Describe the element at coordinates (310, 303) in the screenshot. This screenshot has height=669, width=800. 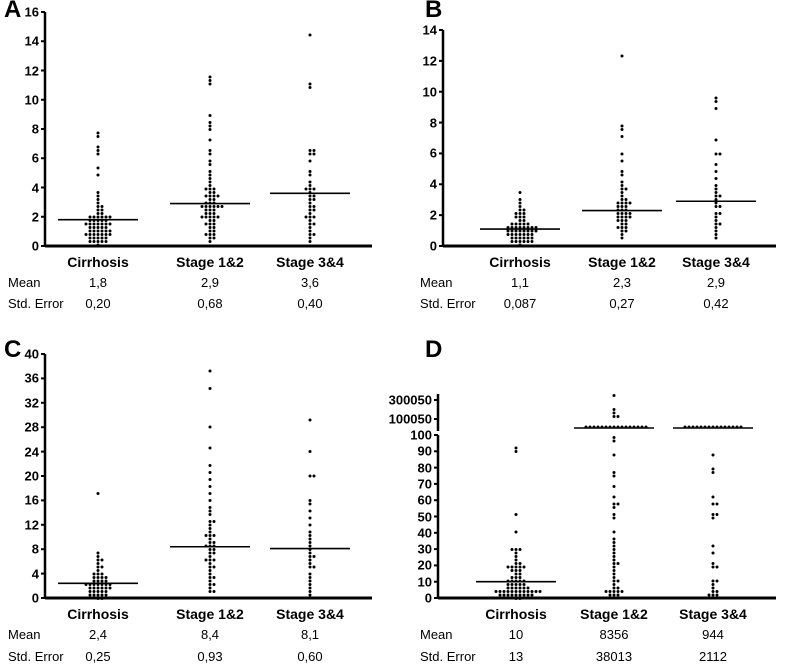
I see `std-error-value: 0,40` at that location.